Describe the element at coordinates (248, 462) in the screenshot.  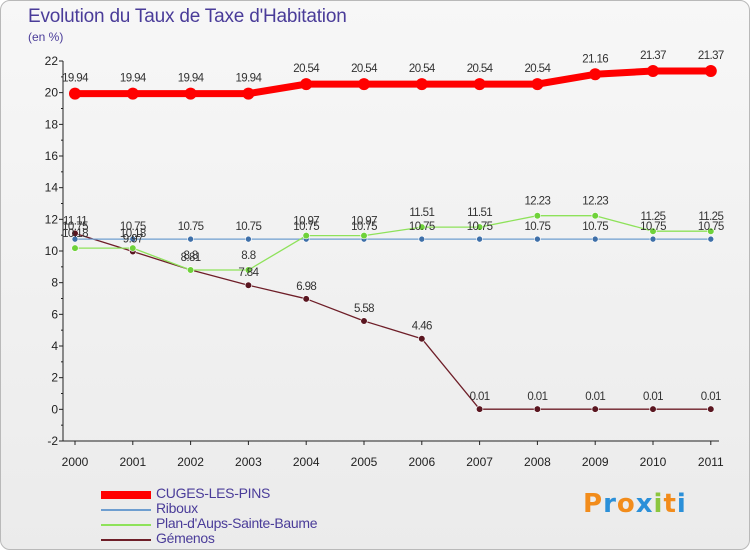
I see `x-tick-label: 2003` at that location.